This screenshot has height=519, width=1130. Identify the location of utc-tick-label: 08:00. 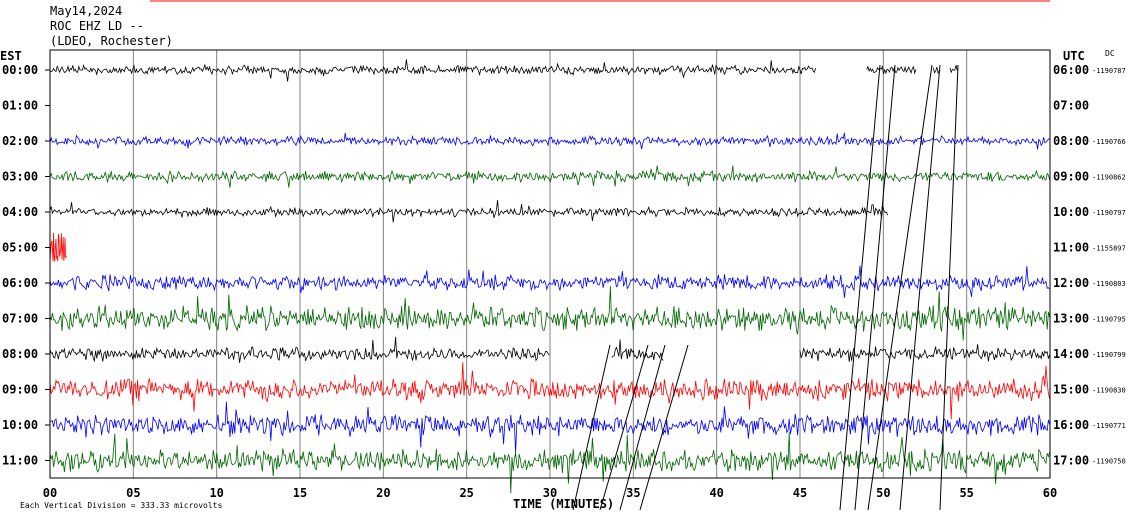
(1071, 141).